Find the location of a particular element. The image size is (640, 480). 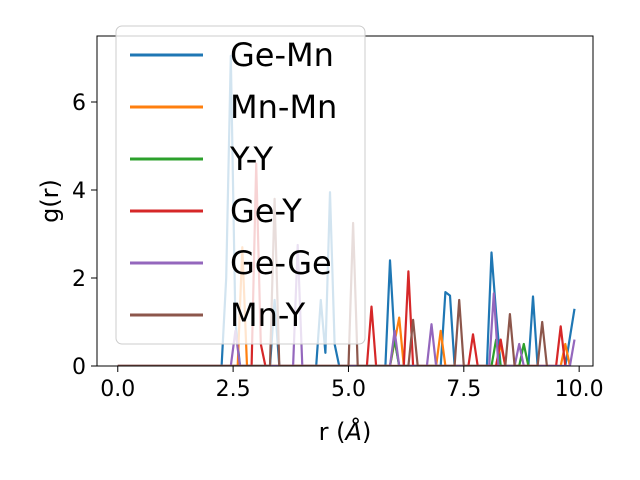

legend-label: Y-Y is located at coordinates (251, 159).